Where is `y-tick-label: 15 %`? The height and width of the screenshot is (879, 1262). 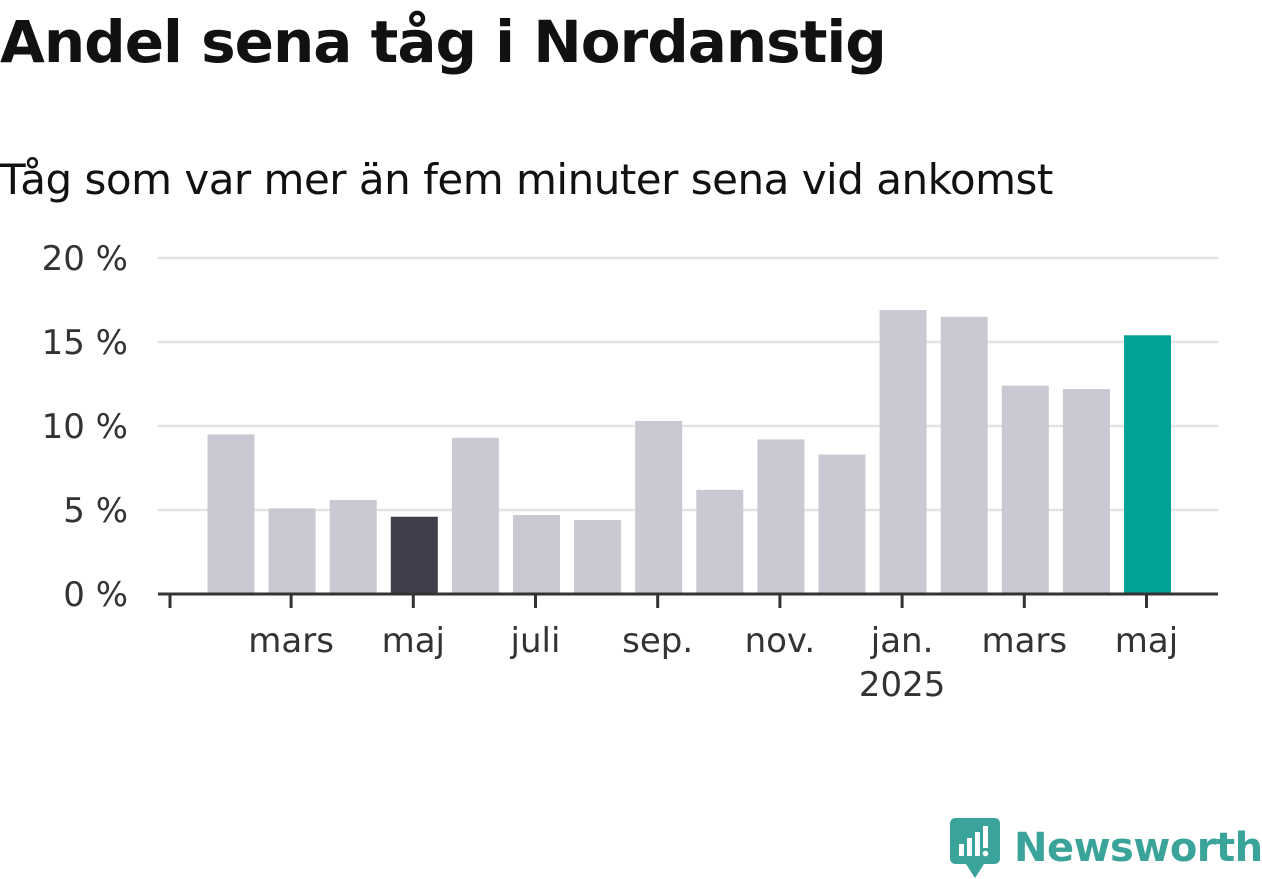 y-tick-label: 15 % is located at coordinates (85, 343).